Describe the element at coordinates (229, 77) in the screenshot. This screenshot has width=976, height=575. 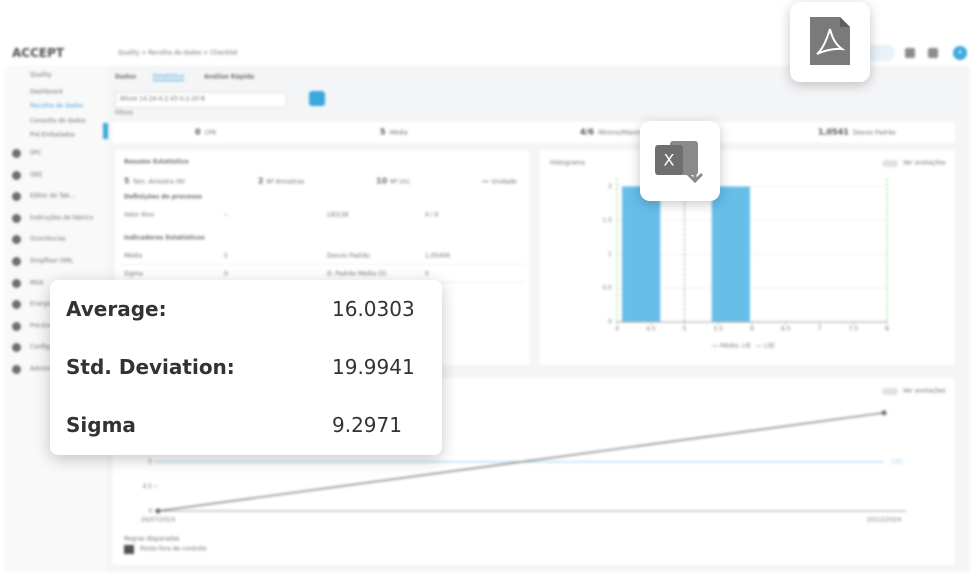
I see `tab: Análise Rápida` at that location.